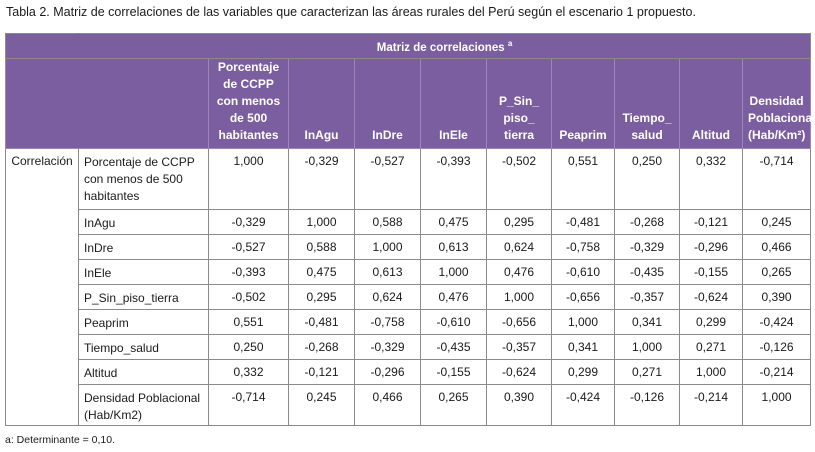 The image size is (815, 452). I want to click on row-label: InAgu, so click(143, 222).